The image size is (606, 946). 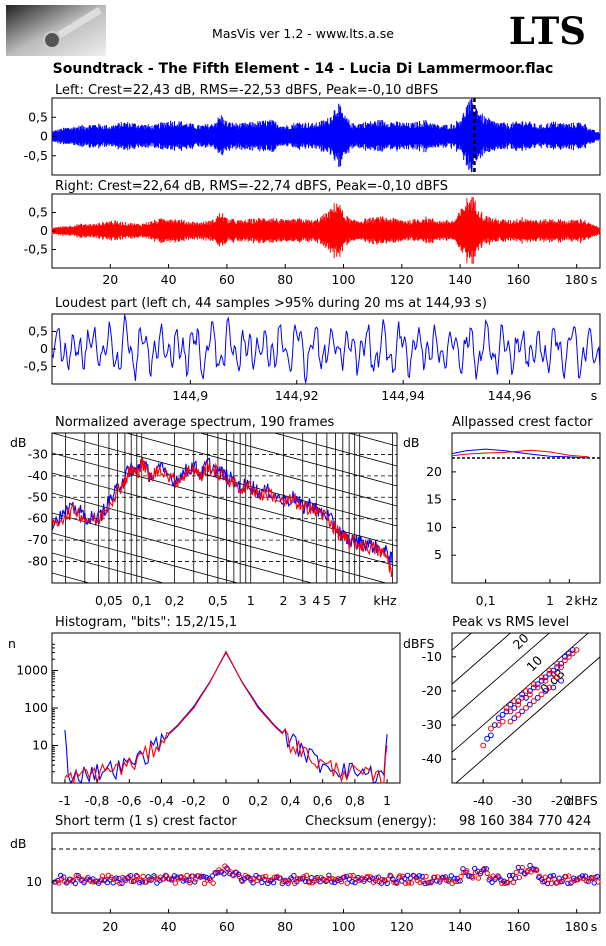 What do you see at coordinates (316, 600) in the screenshot?
I see `spectrum-x-tick-label: 4` at bounding box center [316, 600].